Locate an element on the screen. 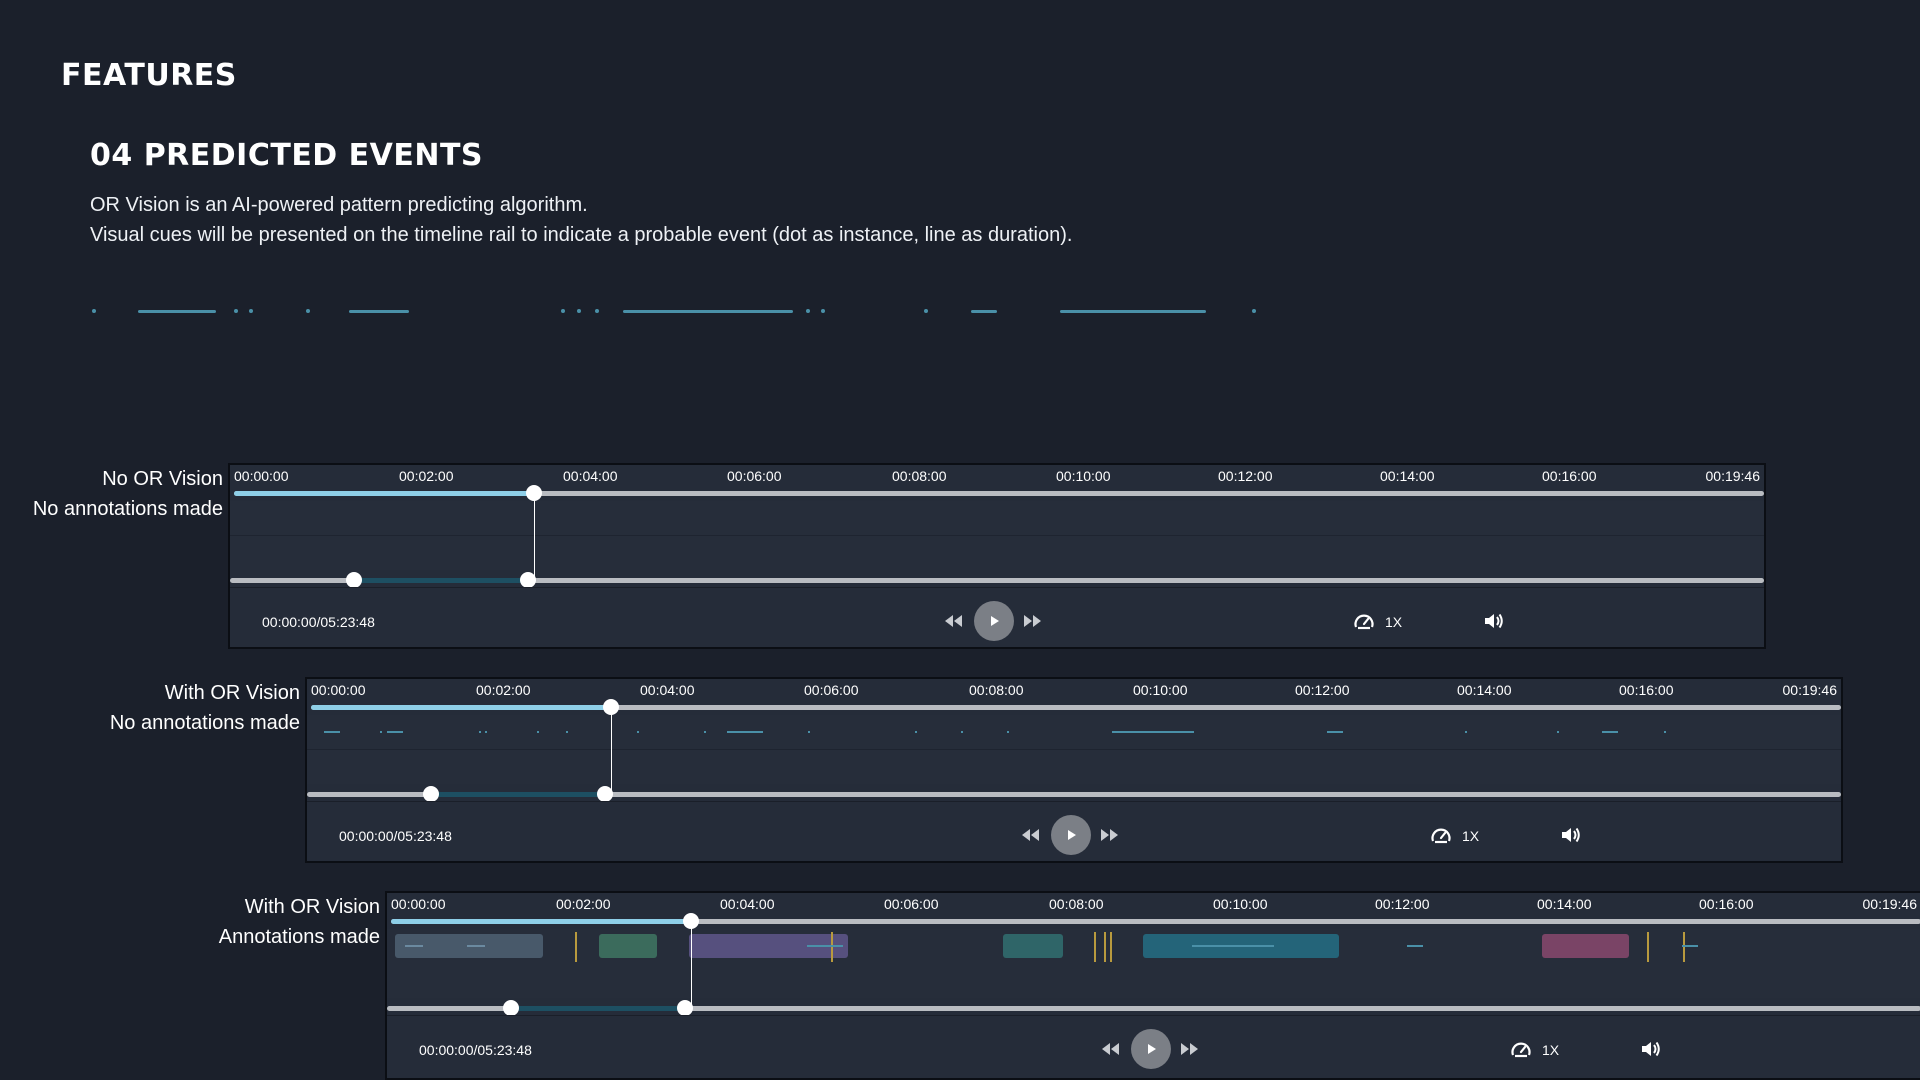 This screenshot has width=1920, height=1080. speedometer-icon is located at coordinates (1364, 622).